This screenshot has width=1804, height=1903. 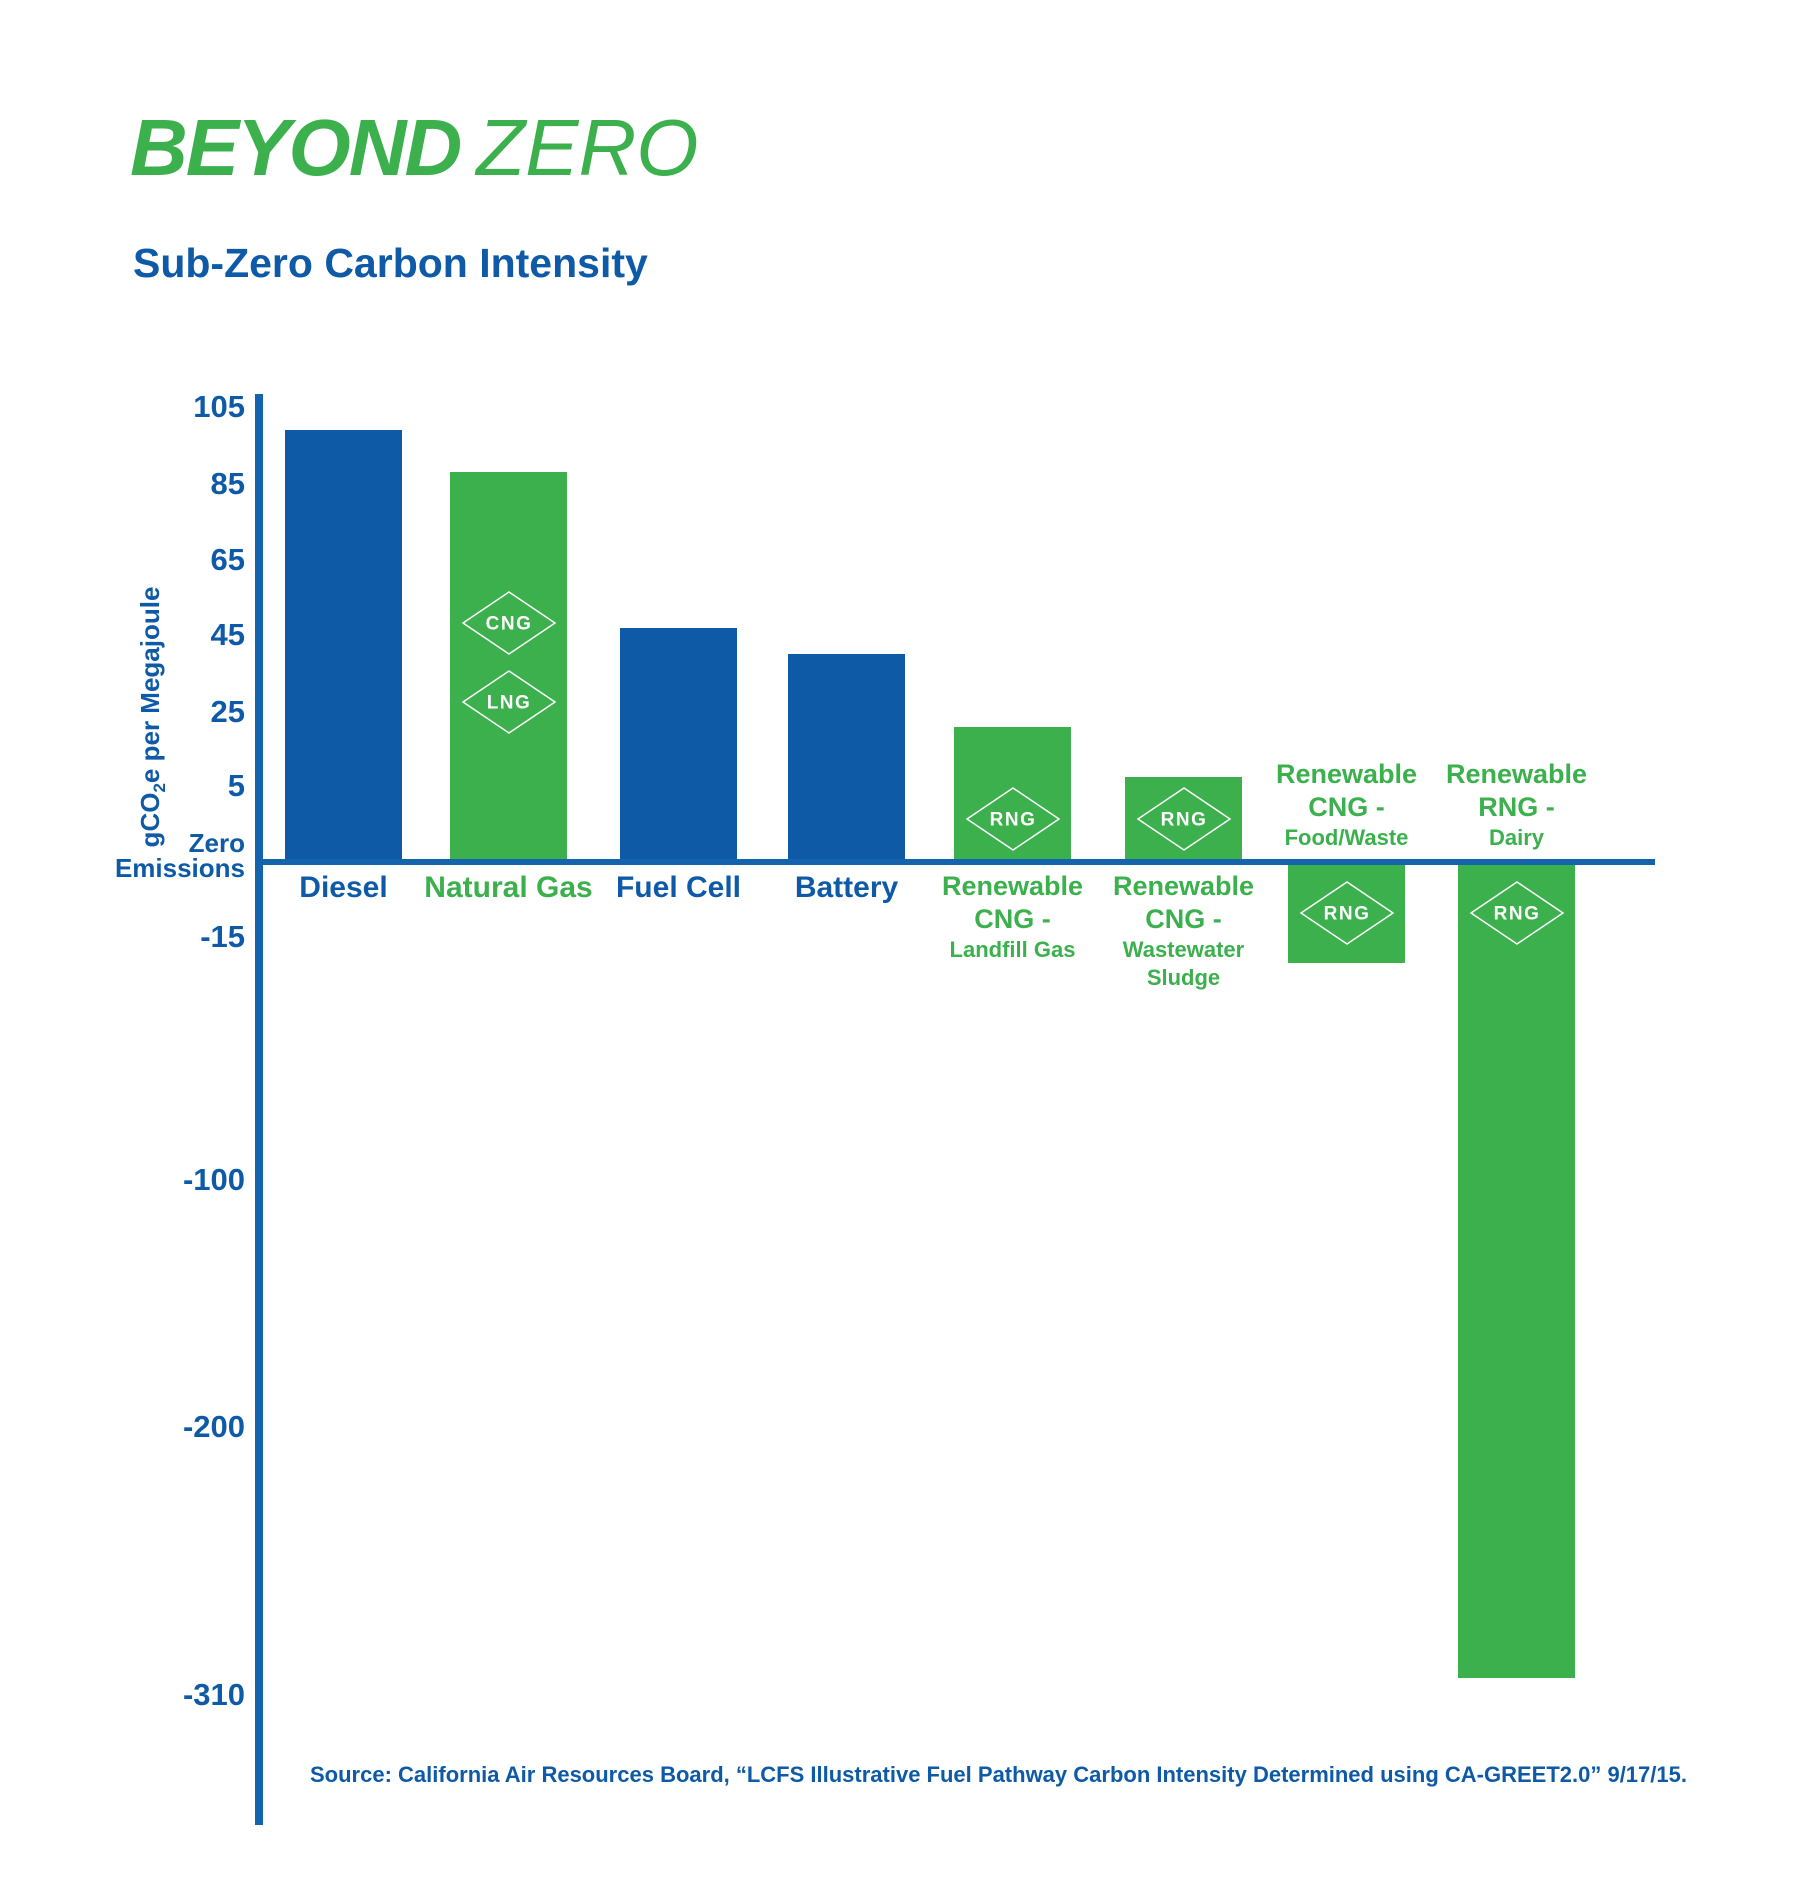 I want to click on y-axis-line, so click(x=259, y=1109).